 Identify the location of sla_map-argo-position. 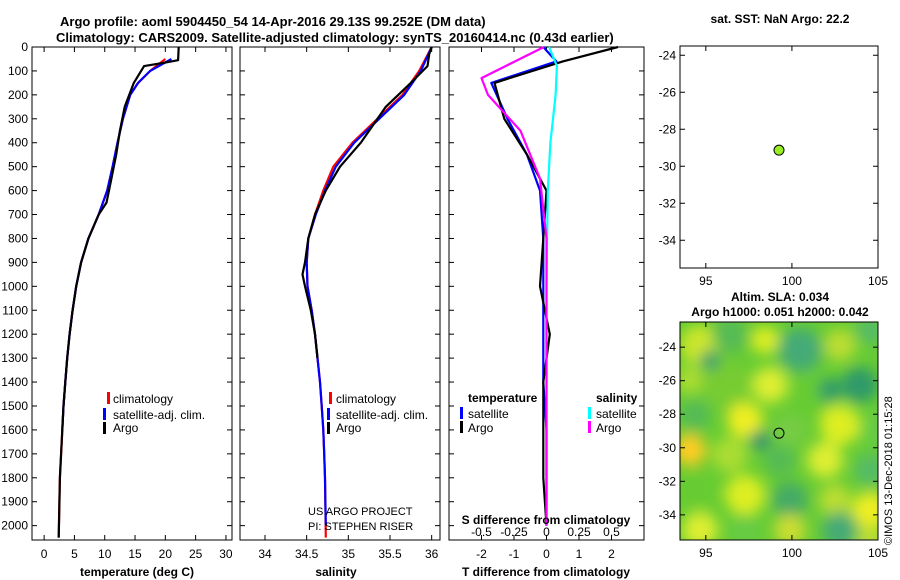
(779, 433).